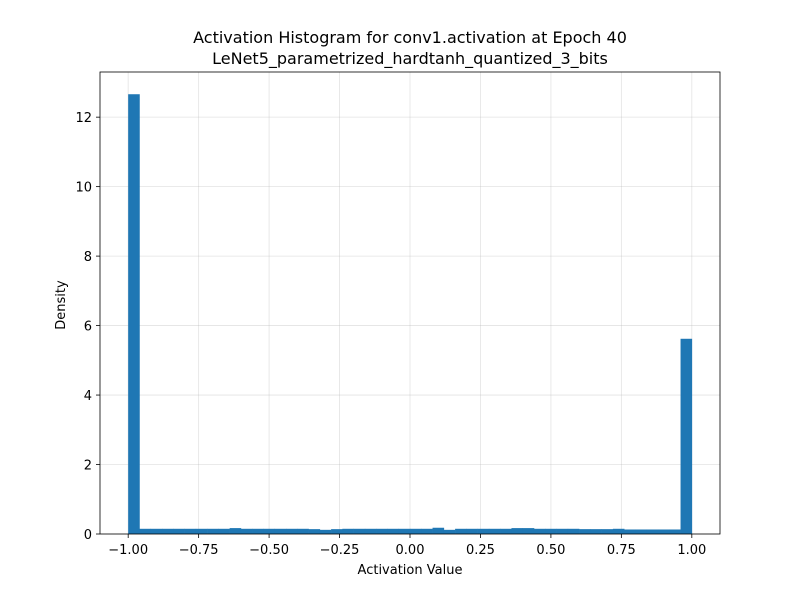 The width and height of the screenshot is (800, 604). What do you see at coordinates (83, 188) in the screenshot?
I see `y-tick-label: 10` at bounding box center [83, 188].